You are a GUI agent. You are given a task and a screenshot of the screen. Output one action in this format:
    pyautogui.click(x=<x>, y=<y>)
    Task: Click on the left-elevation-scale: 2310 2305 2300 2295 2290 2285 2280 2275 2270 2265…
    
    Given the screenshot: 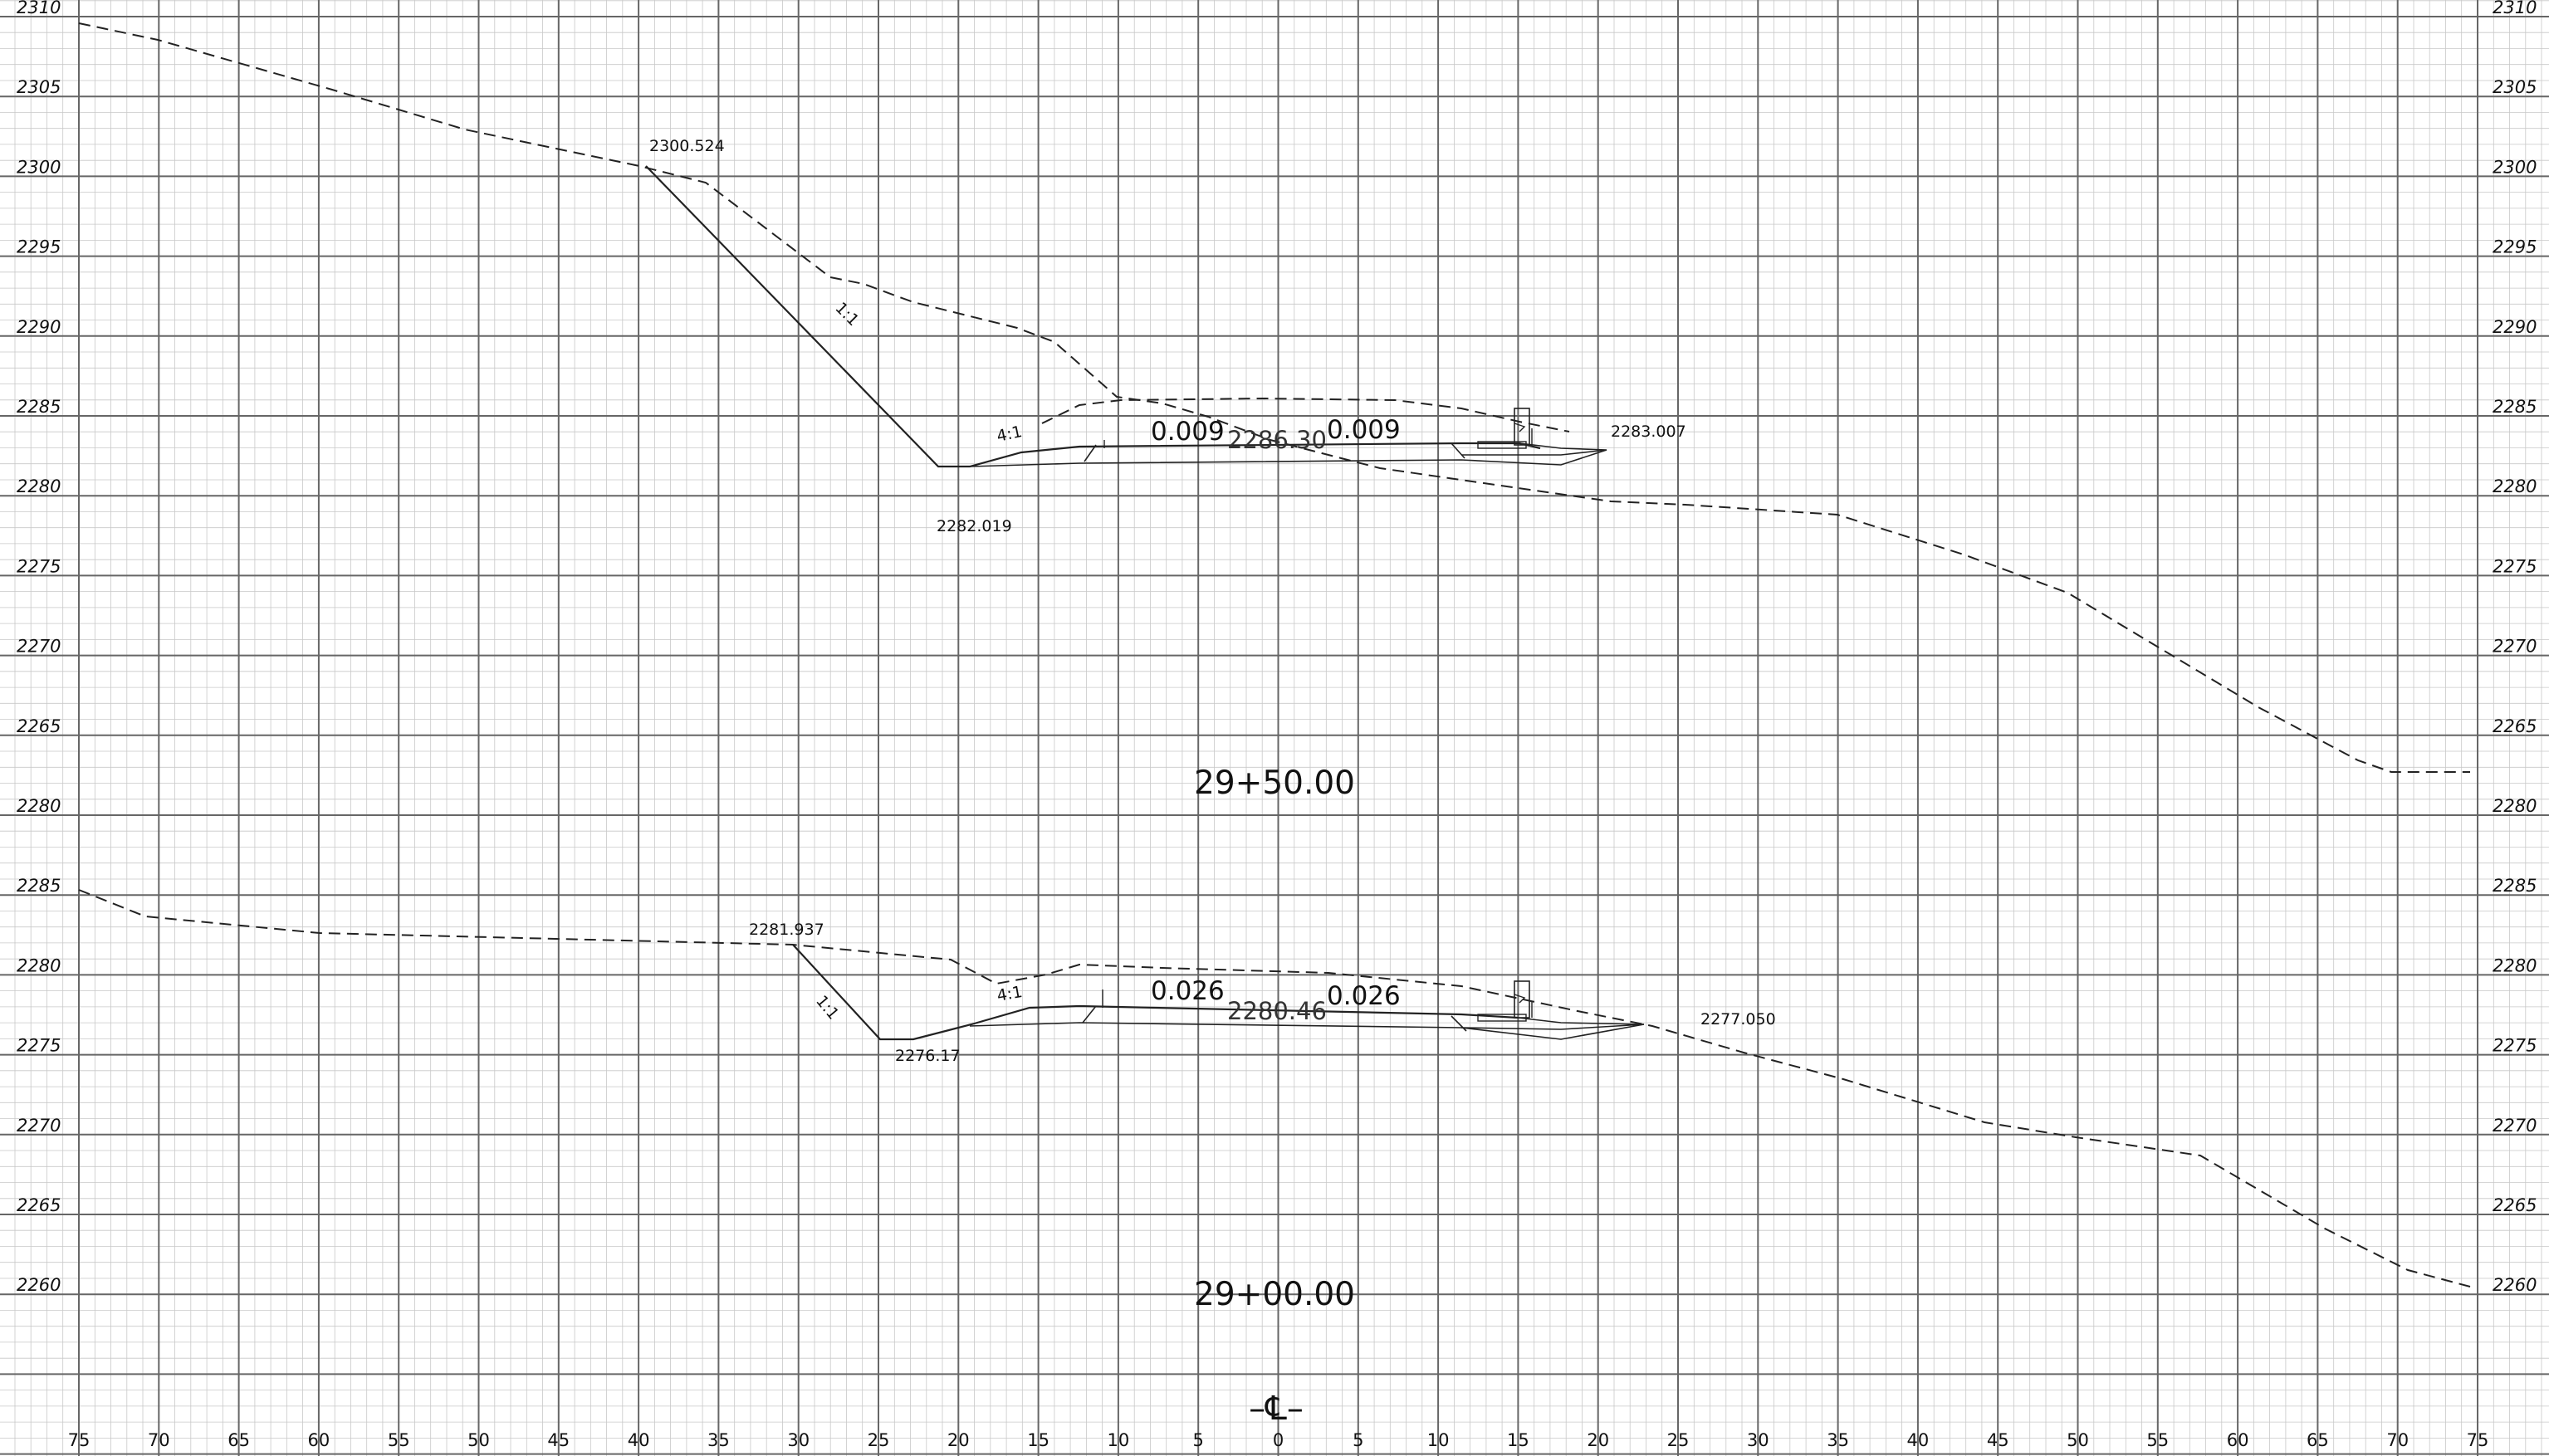 What is the action you would take?
    pyautogui.click(x=39, y=647)
    